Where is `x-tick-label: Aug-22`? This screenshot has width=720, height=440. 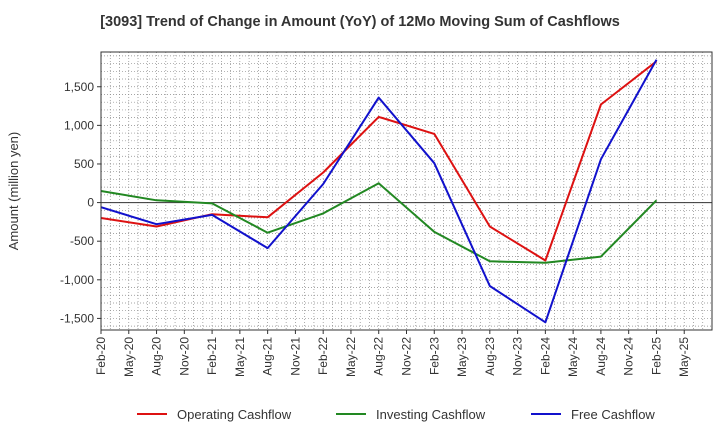
x-tick-label: Aug-22 is located at coordinates (379, 356).